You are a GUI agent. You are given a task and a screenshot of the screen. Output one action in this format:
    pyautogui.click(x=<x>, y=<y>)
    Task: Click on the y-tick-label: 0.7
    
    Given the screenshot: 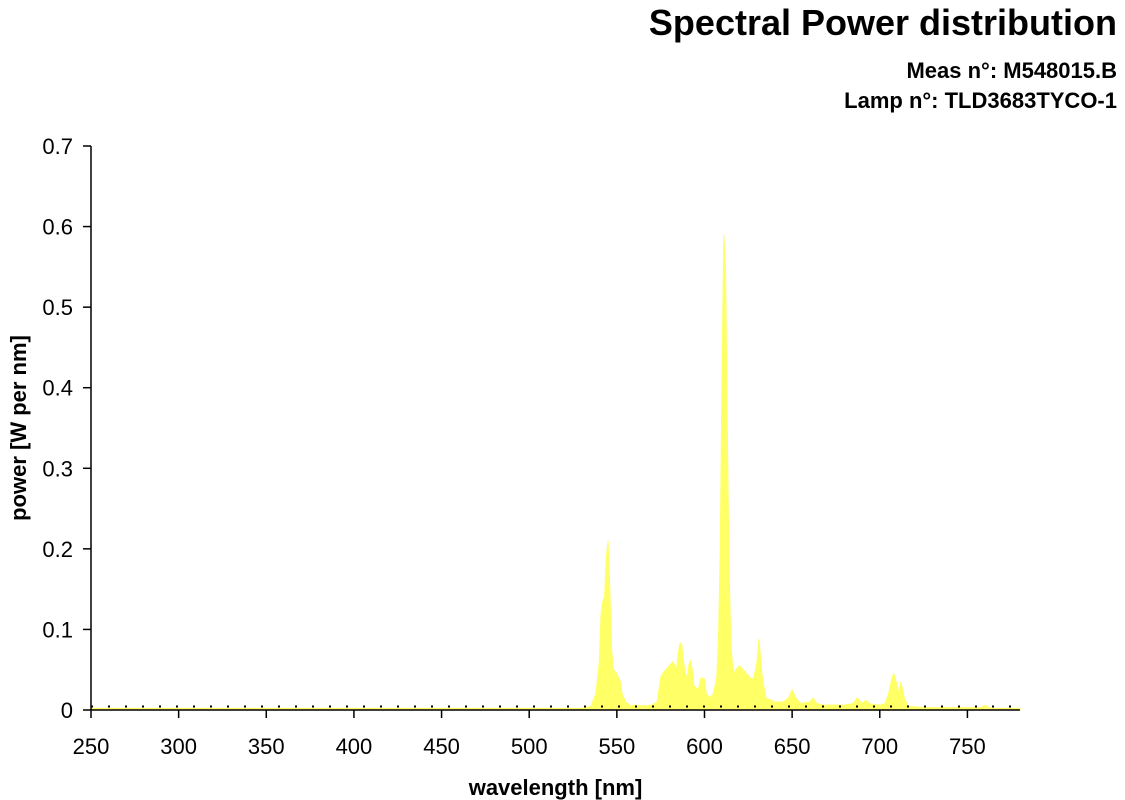 What is the action you would take?
    pyautogui.click(x=57, y=146)
    